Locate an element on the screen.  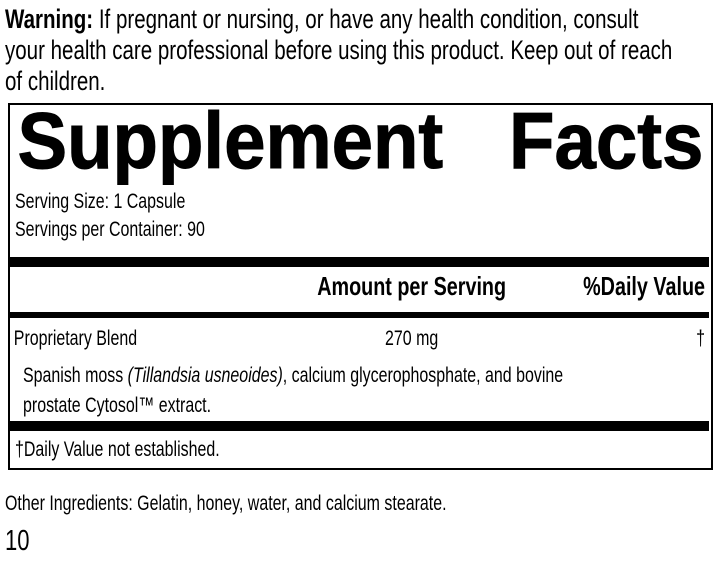
description-text: extract. is located at coordinates (183, 405).